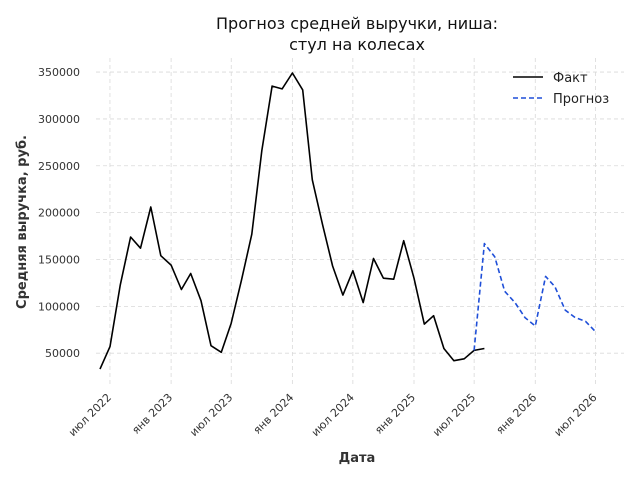  I want to click on legend-forecast-label: Прогноз, so click(581, 99).